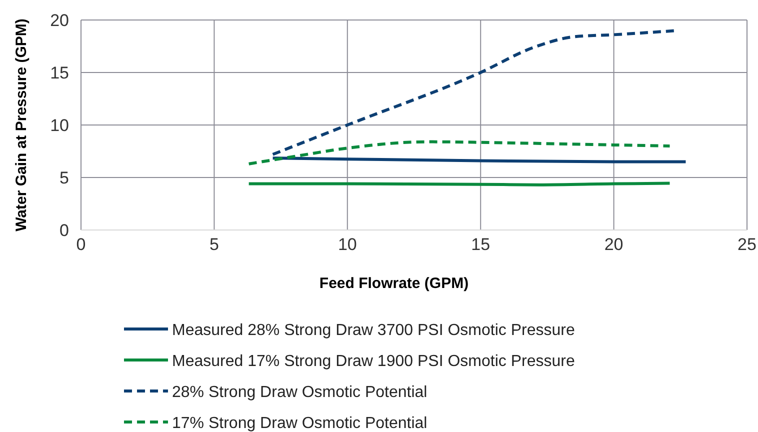 The height and width of the screenshot is (432, 758). What do you see at coordinates (394, 283) in the screenshot?
I see `x-axis-title: Feed Flowrate (GPM)` at bounding box center [394, 283].